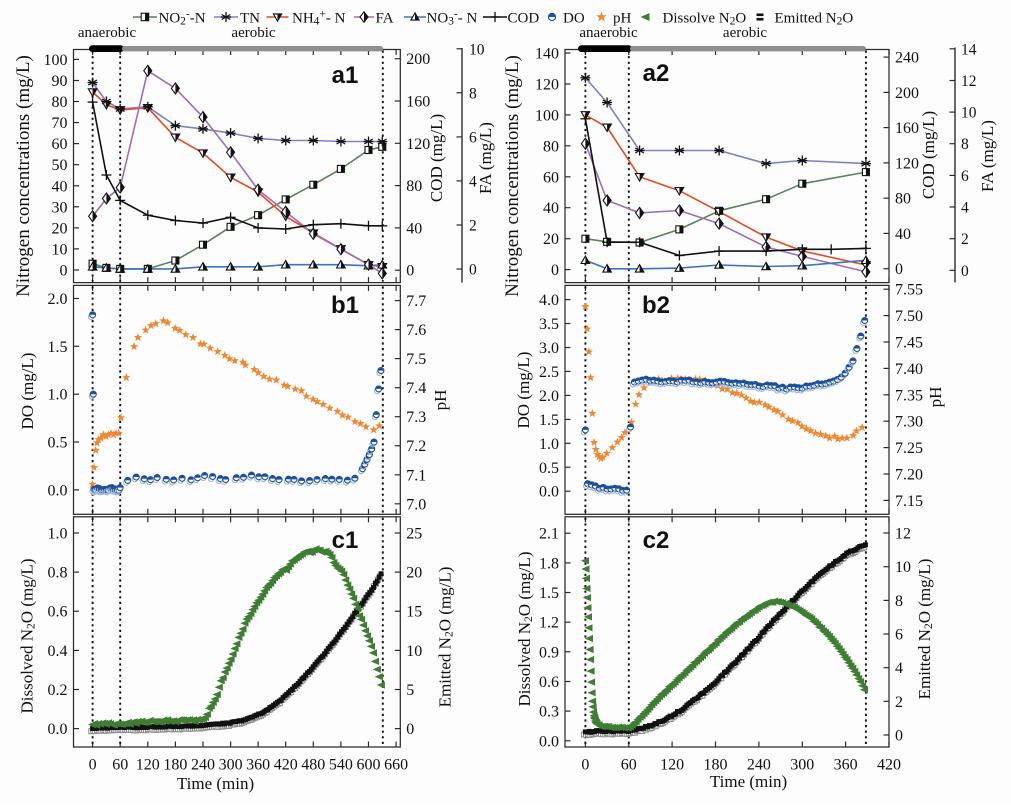 The width and height of the screenshot is (1011, 810). I want to click on svg-text: 200, so click(418, 59).